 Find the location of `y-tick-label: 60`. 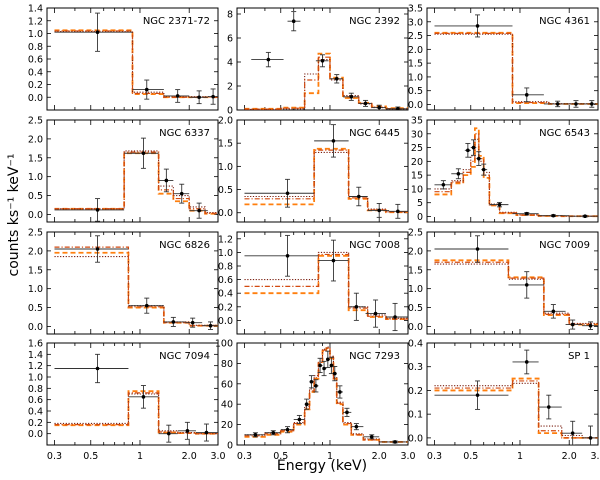

y-tick-label: 60 is located at coordinates (227, 384).